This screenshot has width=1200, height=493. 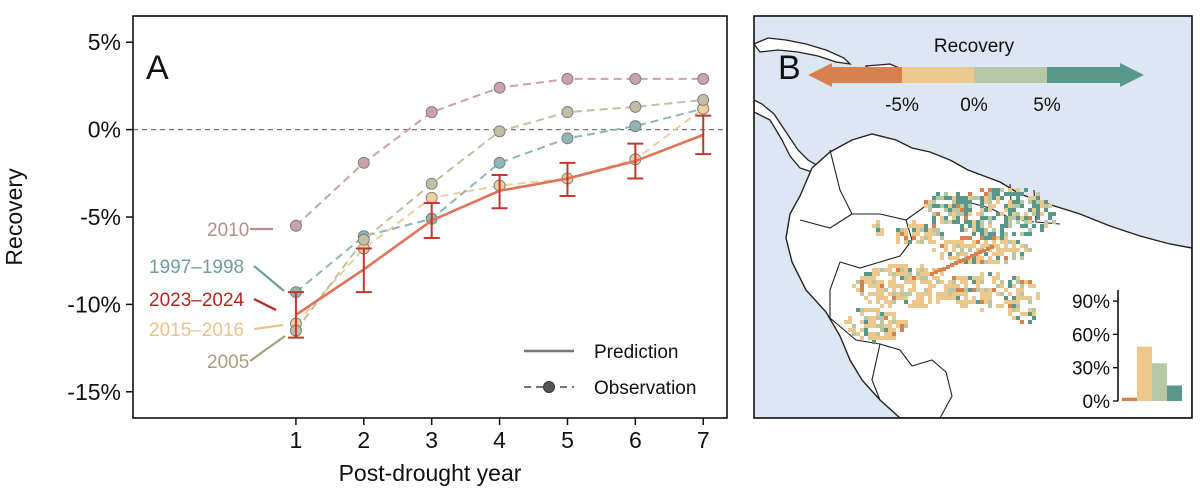 What do you see at coordinates (635, 440) in the screenshot?
I see `x-tick-label: 6` at bounding box center [635, 440].